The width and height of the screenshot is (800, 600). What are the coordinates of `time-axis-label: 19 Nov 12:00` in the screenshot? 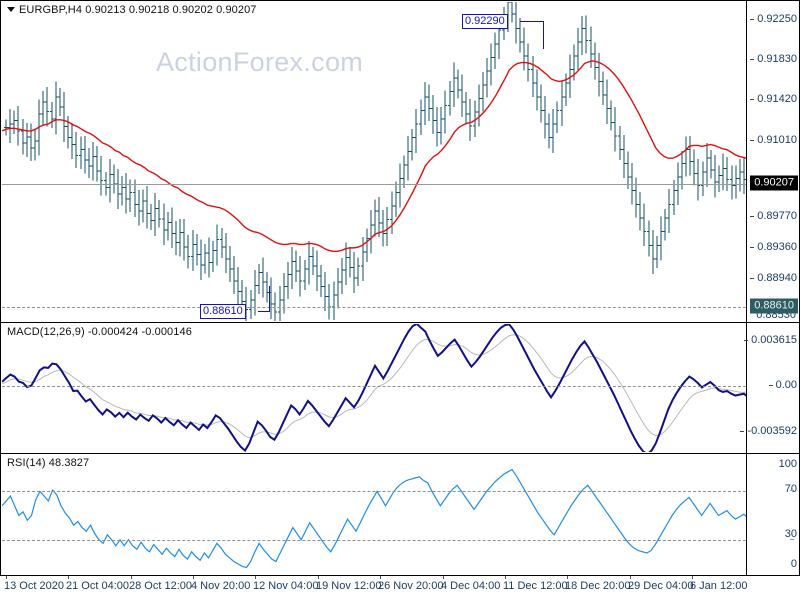 It's located at (349, 586).